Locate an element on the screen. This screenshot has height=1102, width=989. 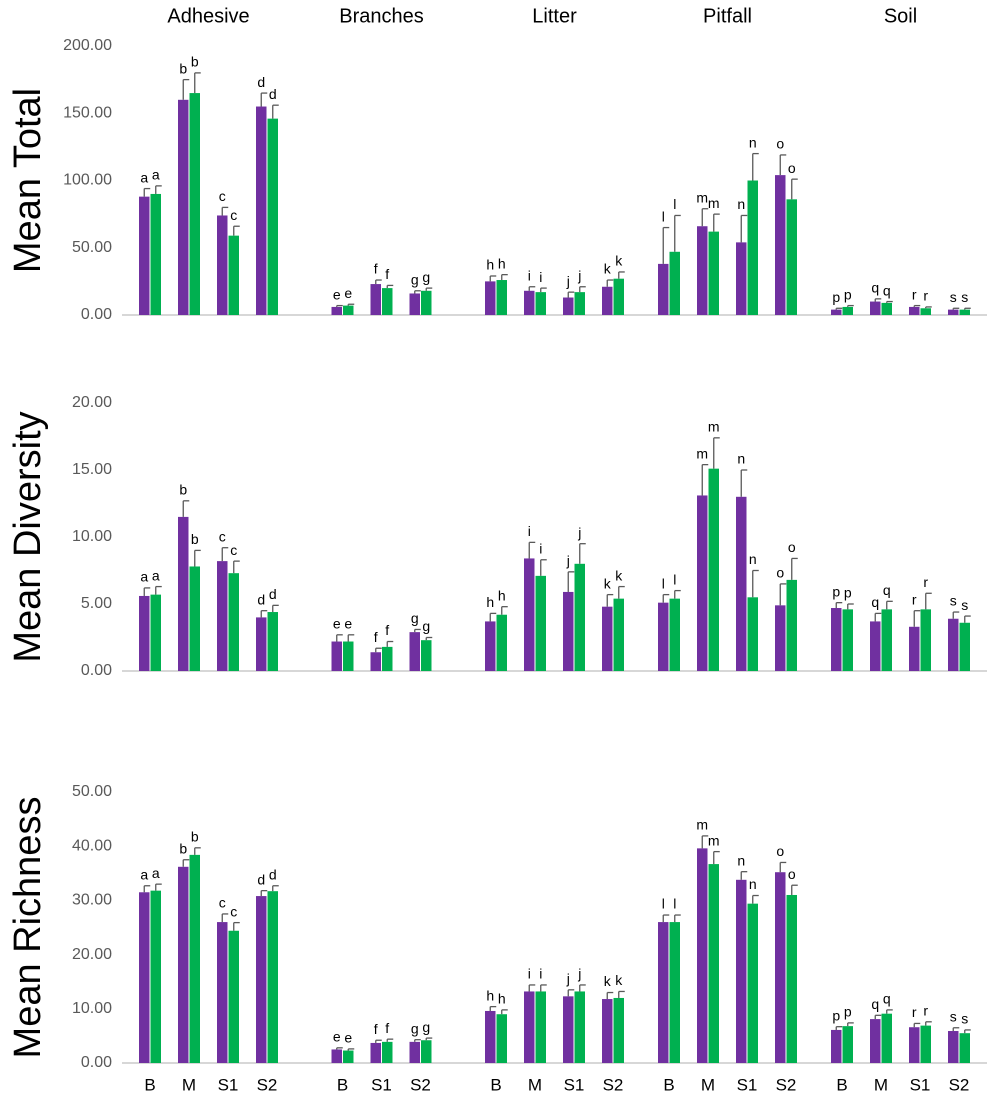
bar-annotation: o is located at coordinates (780, 851).